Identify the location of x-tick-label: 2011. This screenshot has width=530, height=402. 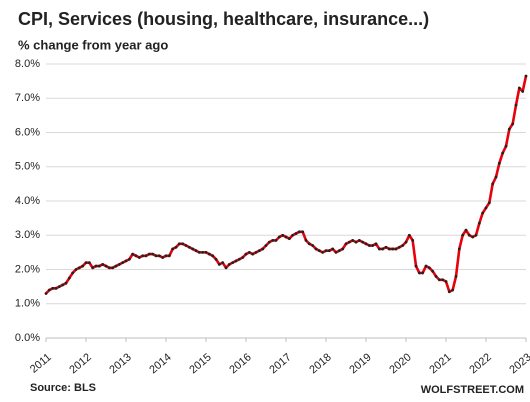
(41, 363).